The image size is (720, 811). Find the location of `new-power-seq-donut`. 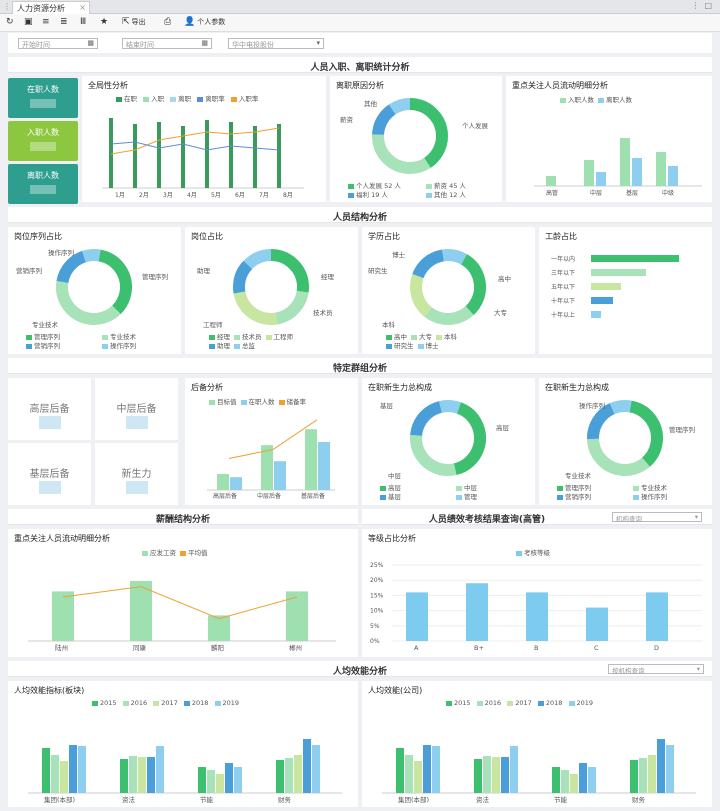

new-power-seq-donut is located at coordinates (625, 438).